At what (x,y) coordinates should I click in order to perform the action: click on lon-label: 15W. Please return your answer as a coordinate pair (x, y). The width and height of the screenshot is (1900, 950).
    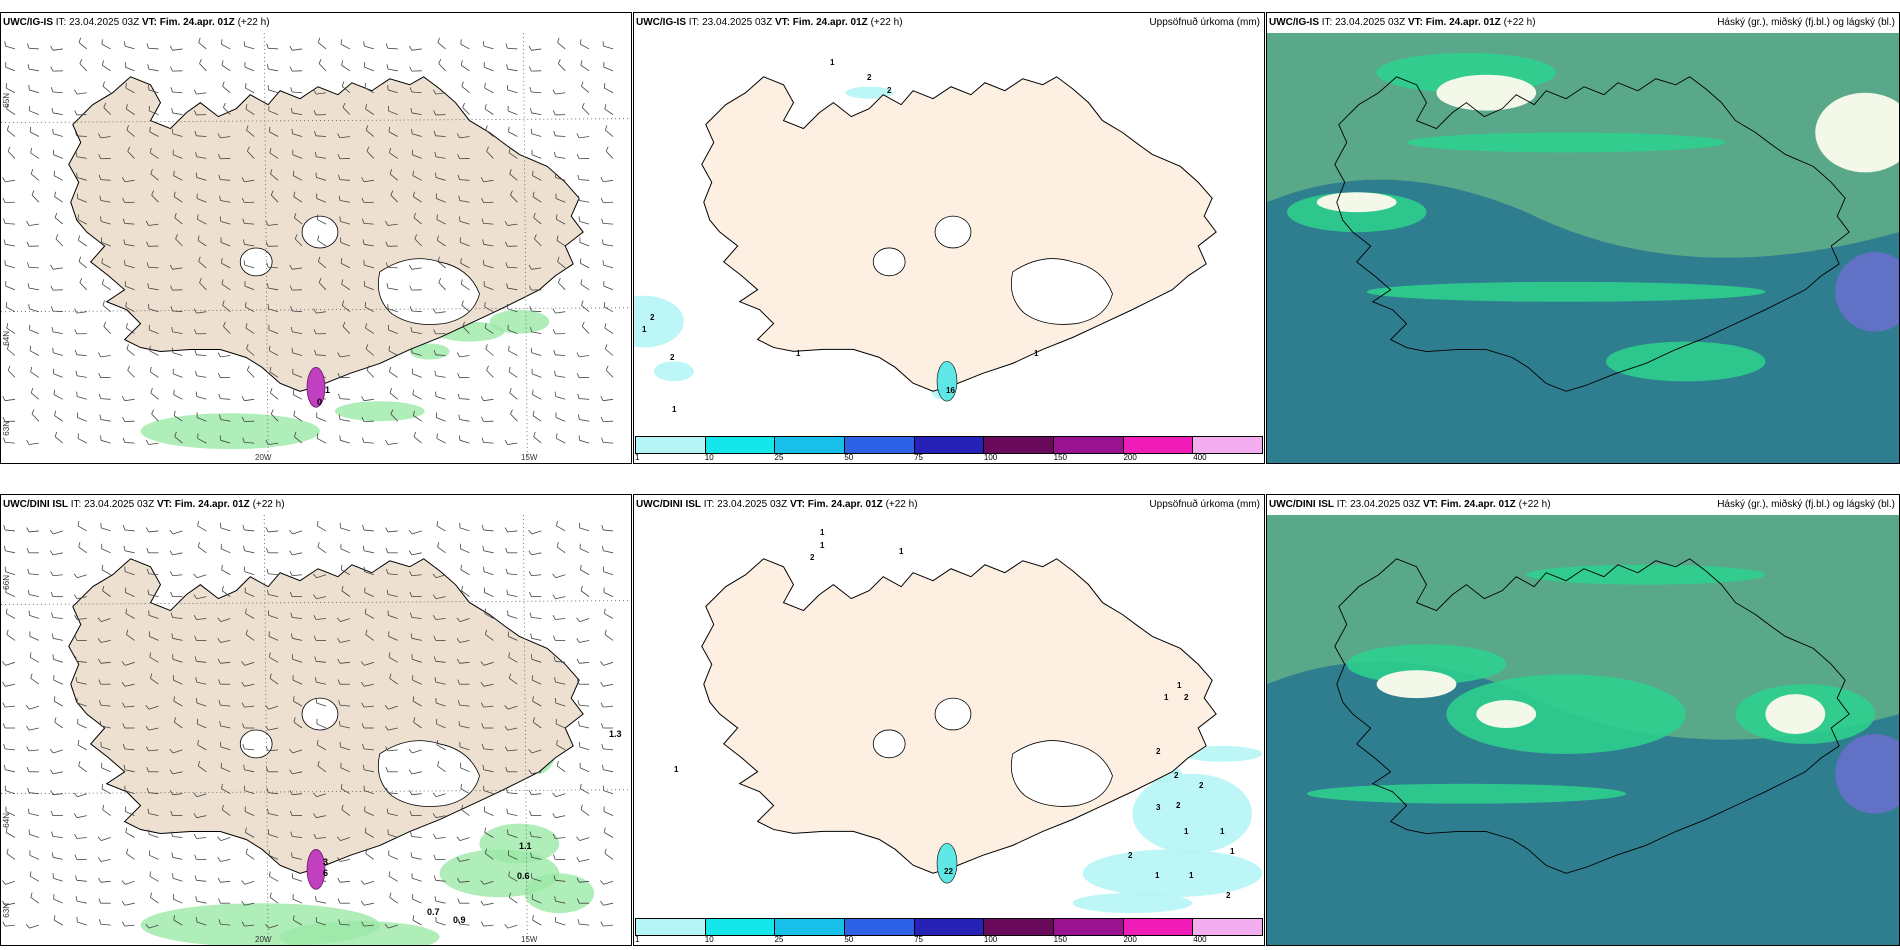
    Looking at the image, I should click on (529, 939).